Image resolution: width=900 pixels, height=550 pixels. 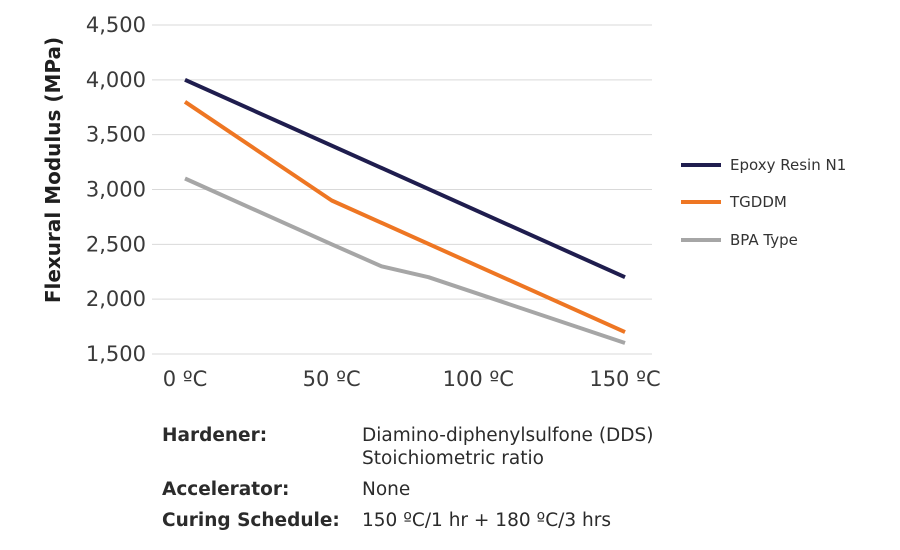 What do you see at coordinates (332, 379) in the screenshot?
I see `x-tick-label: 50 ºC` at bounding box center [332, 379].